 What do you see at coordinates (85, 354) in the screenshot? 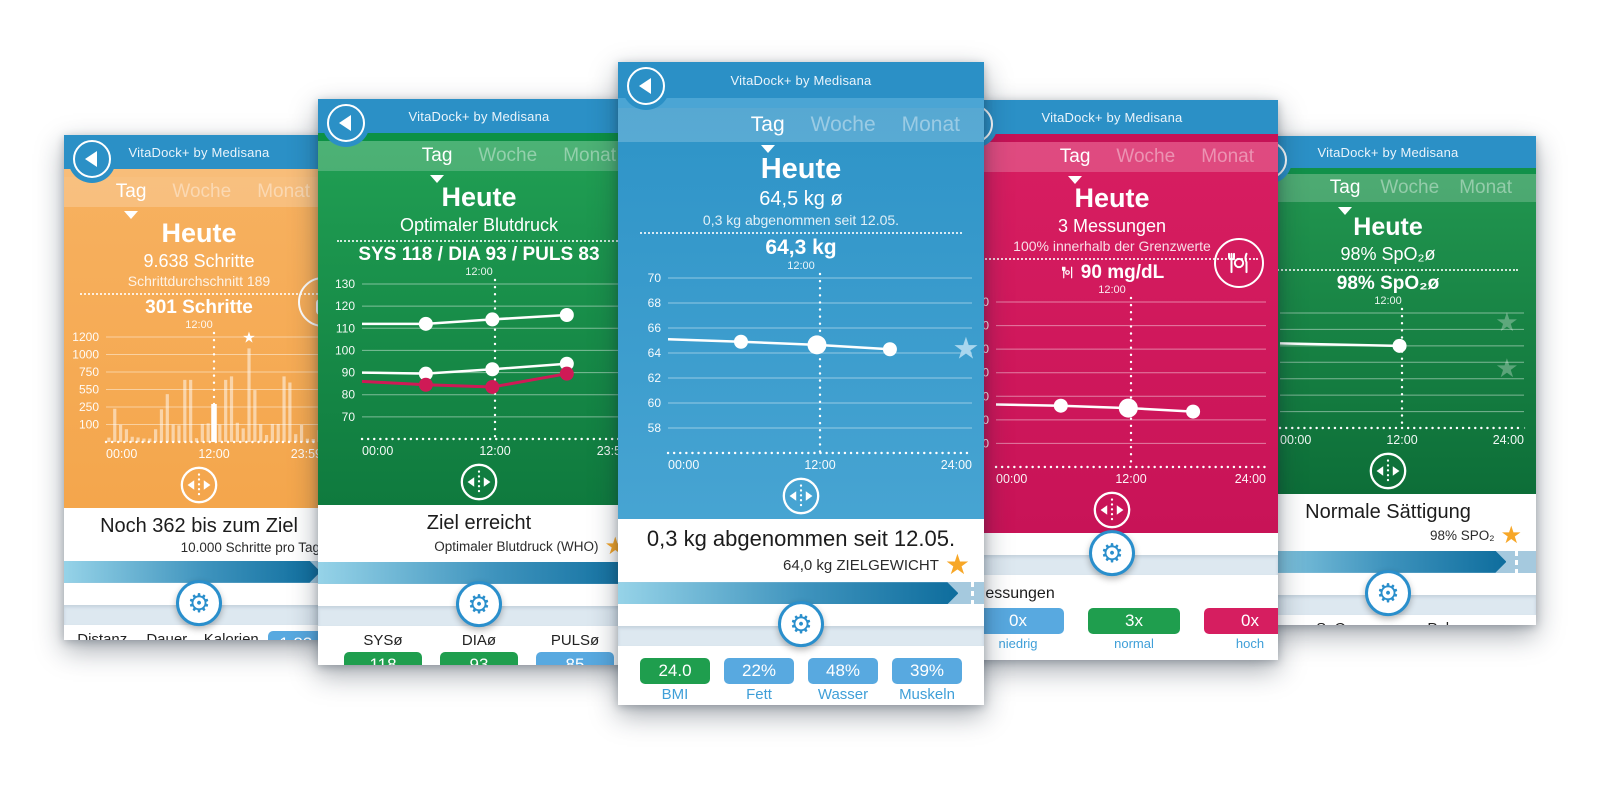
I see `svg-text: 1000` at bounding box center [85, 354].